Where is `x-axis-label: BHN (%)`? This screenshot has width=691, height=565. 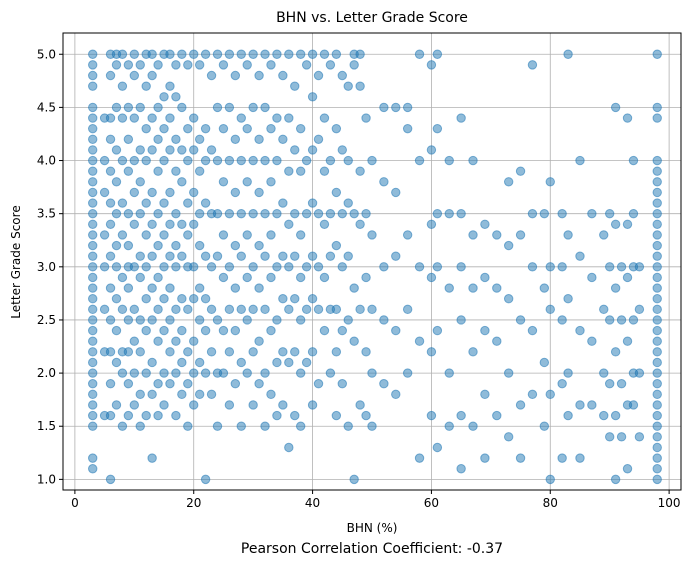
x-axis-label: BHN (%) is located at coordinates (372, 528).